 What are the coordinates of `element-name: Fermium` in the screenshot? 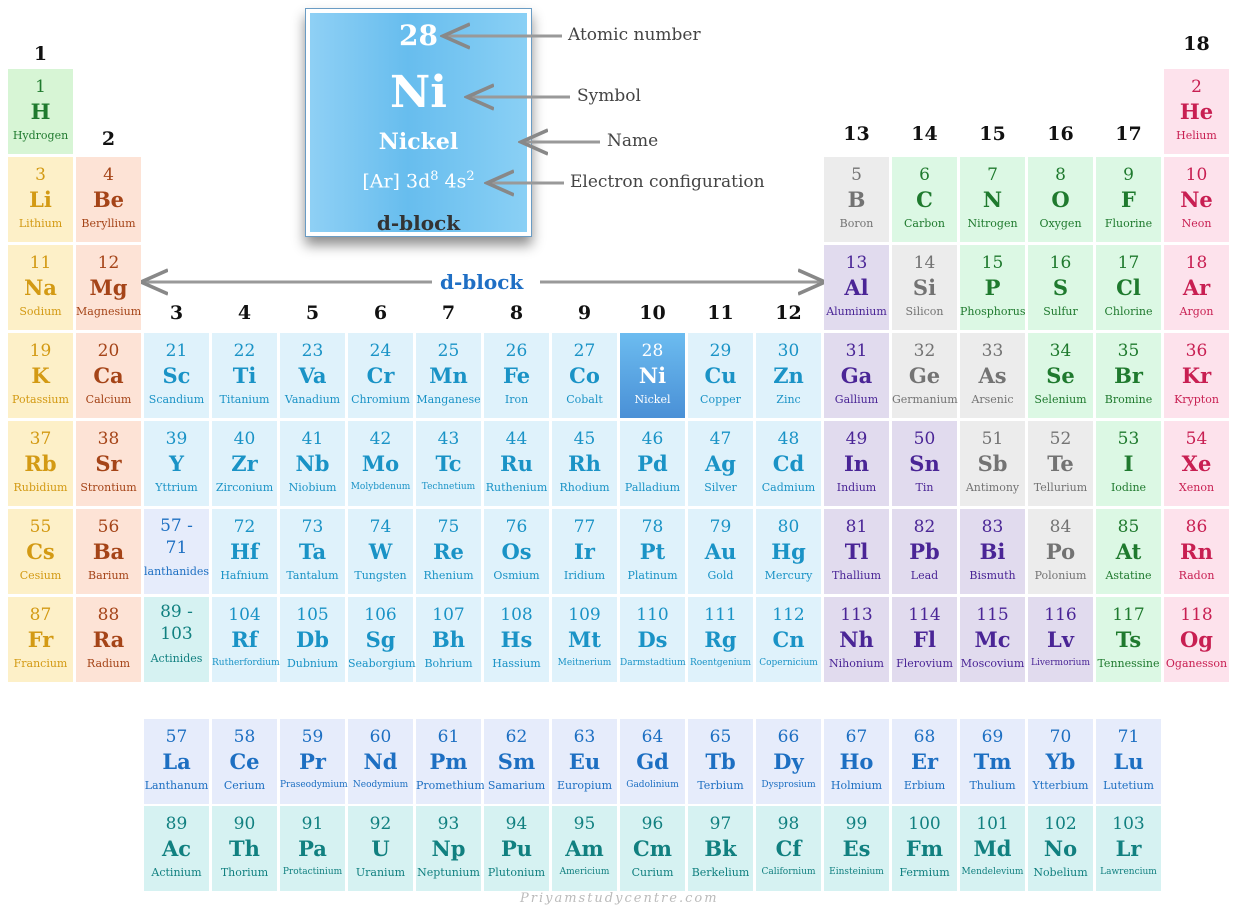 It's located at (924, 872).